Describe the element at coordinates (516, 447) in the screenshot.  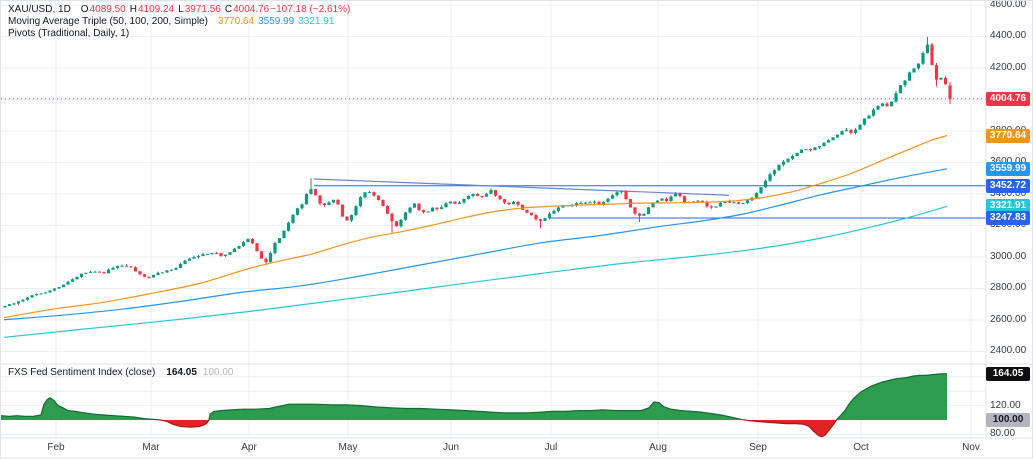
I see `time-scale: Feb Mar Apr May Jun Jul Aug Sep Oct Nov` at that location.